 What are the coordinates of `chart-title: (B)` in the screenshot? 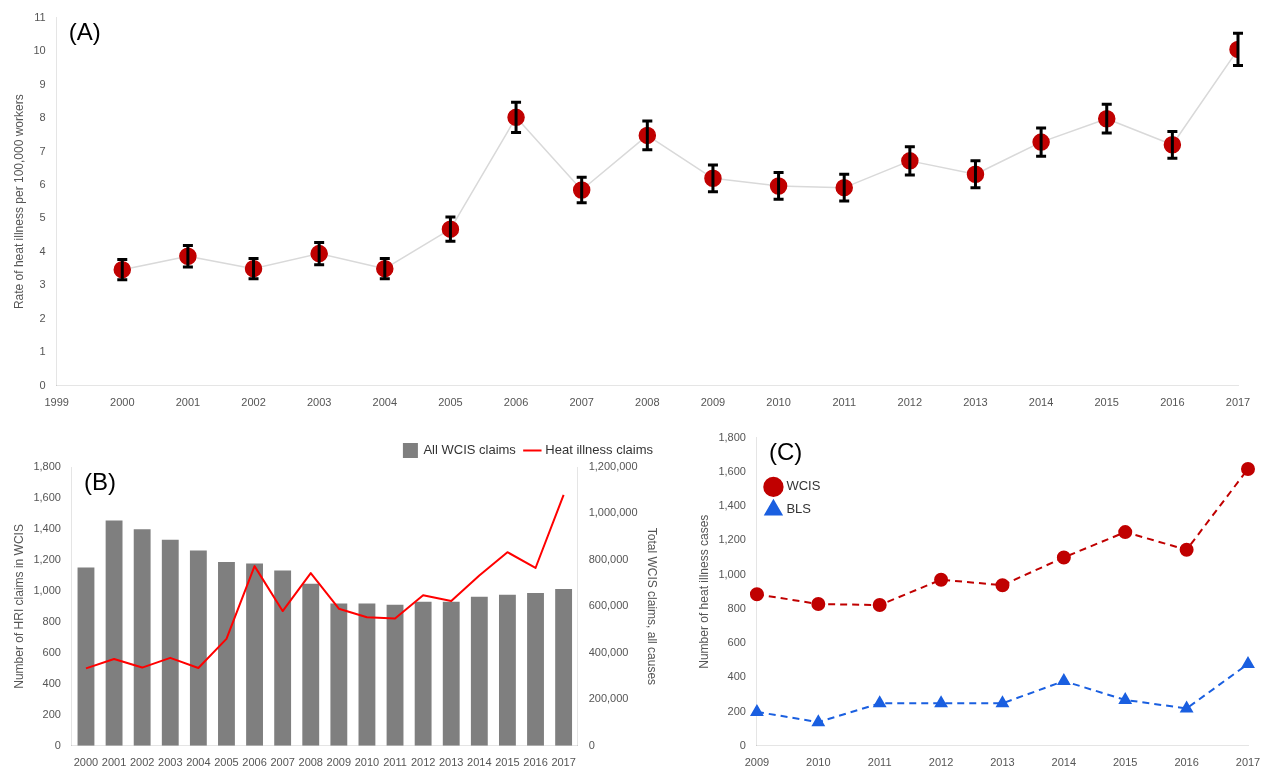 It's located at (99, 481).